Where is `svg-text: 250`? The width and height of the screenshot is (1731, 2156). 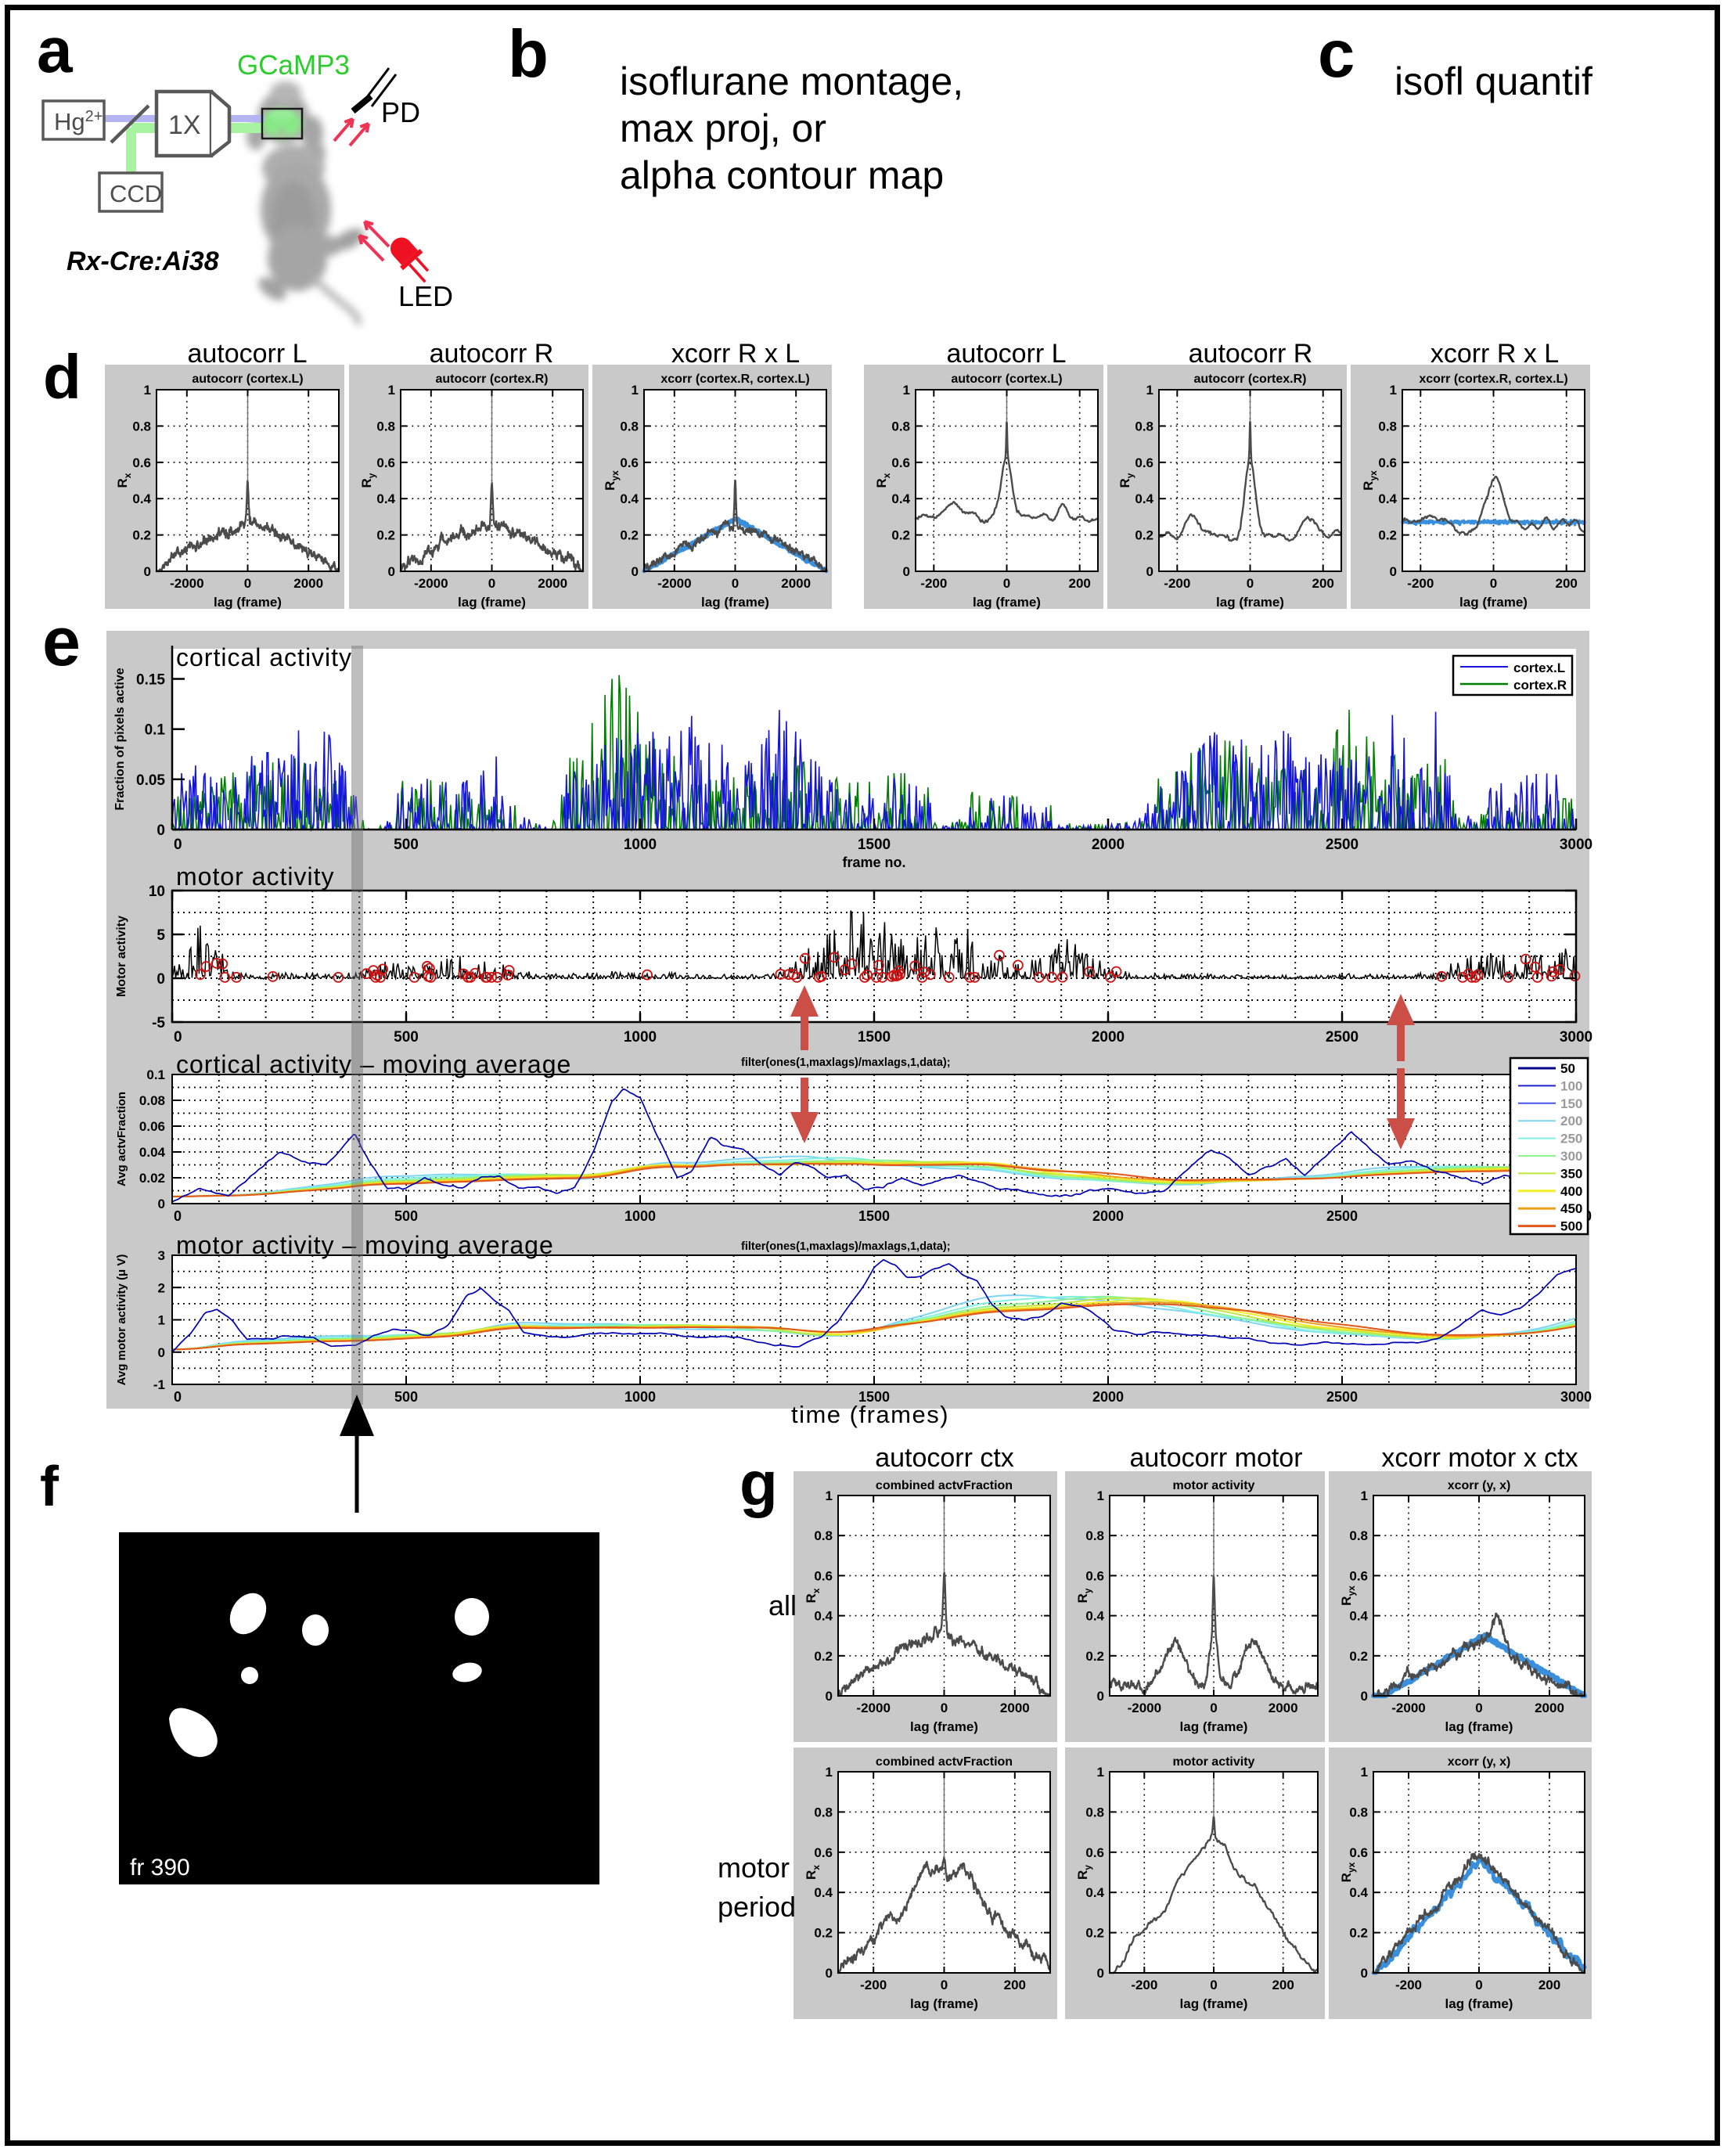
svg-text: 250 is located at coordinates (1571, 1139).